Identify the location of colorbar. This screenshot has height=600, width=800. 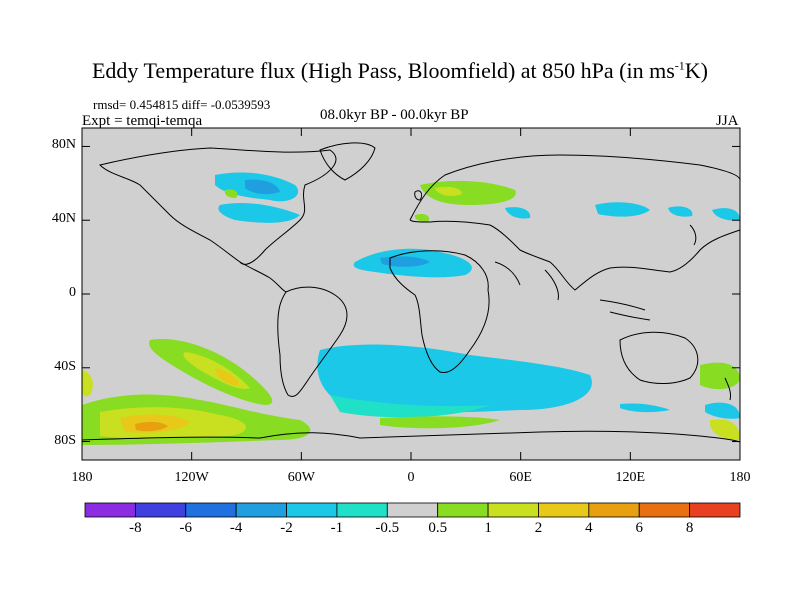
(412, 510).